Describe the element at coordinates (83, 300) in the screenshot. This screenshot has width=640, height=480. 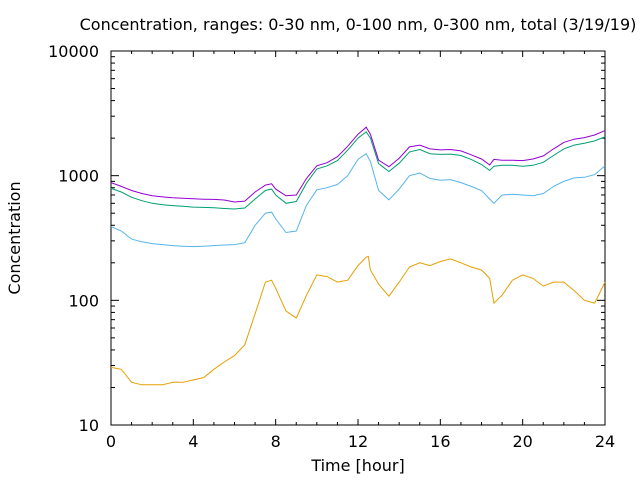
I see `y-tick-label: 100` at that location.